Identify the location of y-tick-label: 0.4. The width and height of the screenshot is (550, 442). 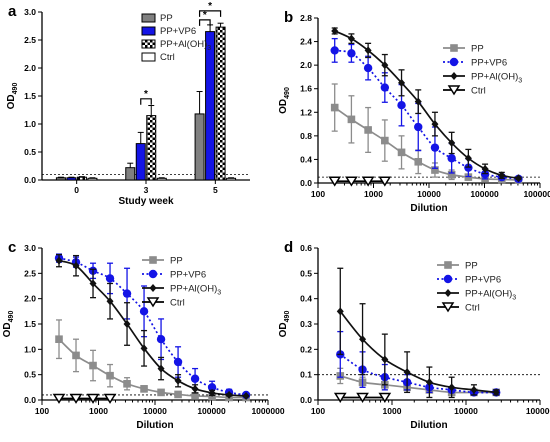
(306, 299).